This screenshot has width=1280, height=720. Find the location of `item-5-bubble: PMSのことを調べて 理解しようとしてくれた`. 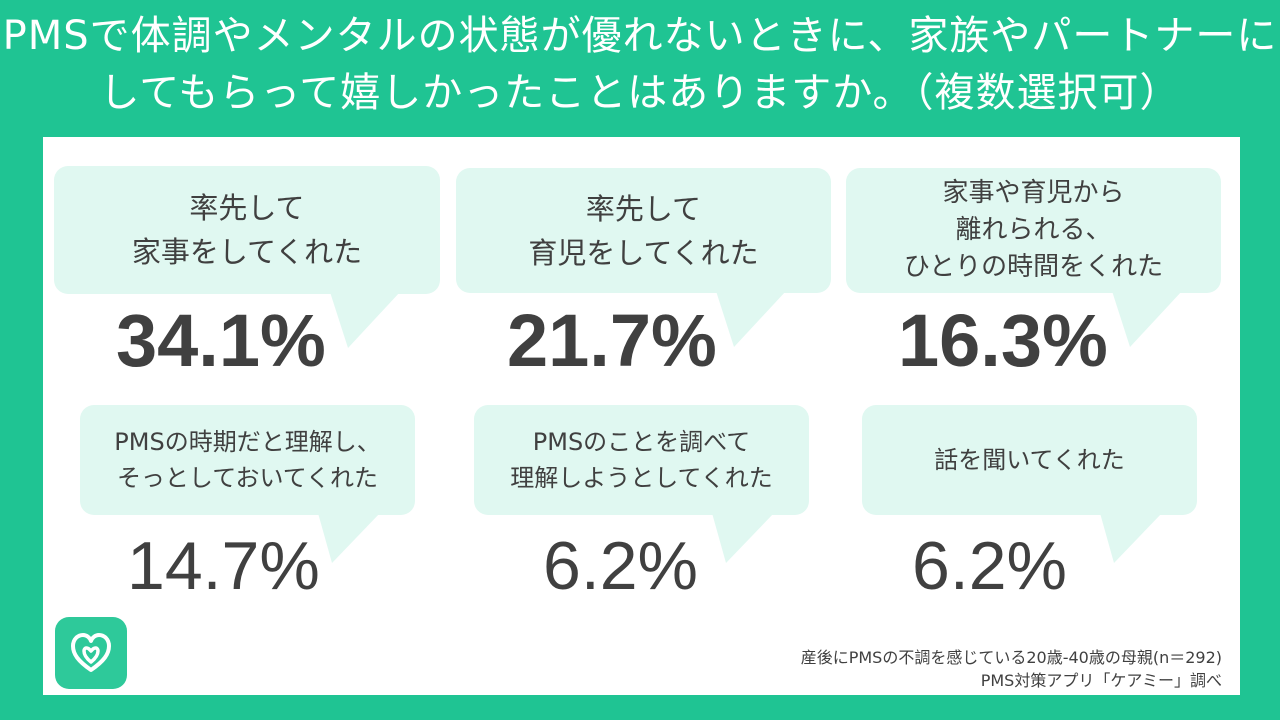

item-5-bubble: PMSのことを調べて 理解しようとしてくれた is located at coordinates (641, 460).